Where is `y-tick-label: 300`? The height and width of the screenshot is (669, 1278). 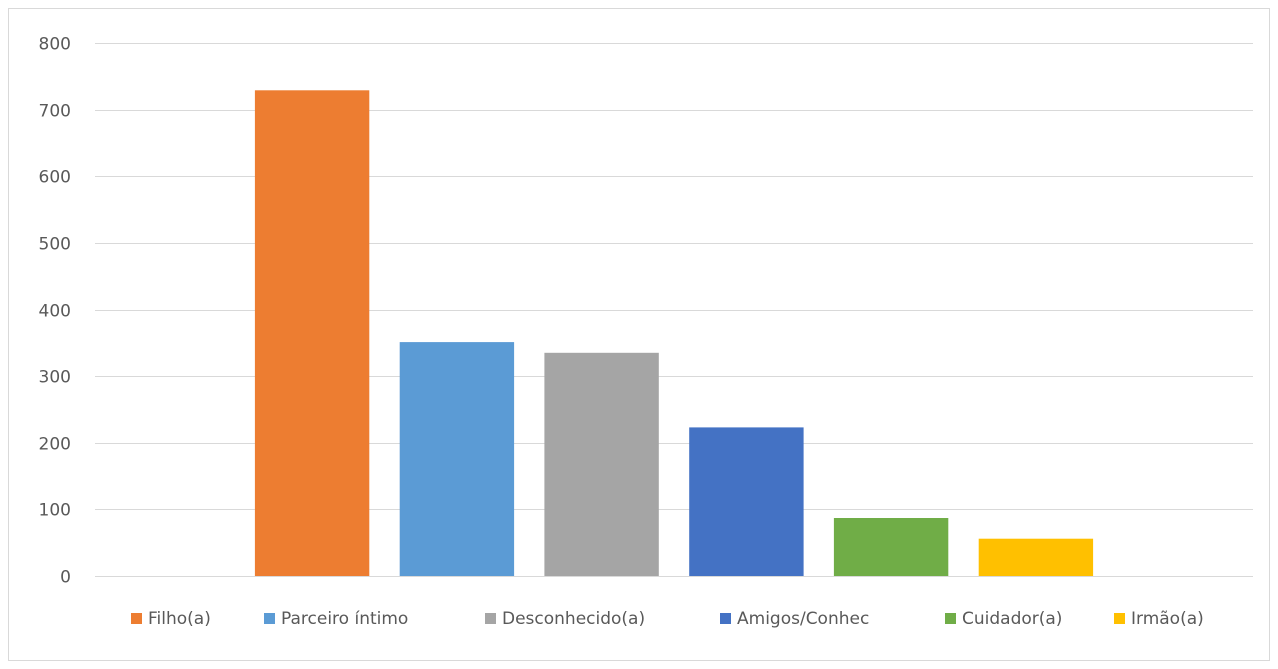 y-tick-label: 300 is located at coordinates (55, 378).